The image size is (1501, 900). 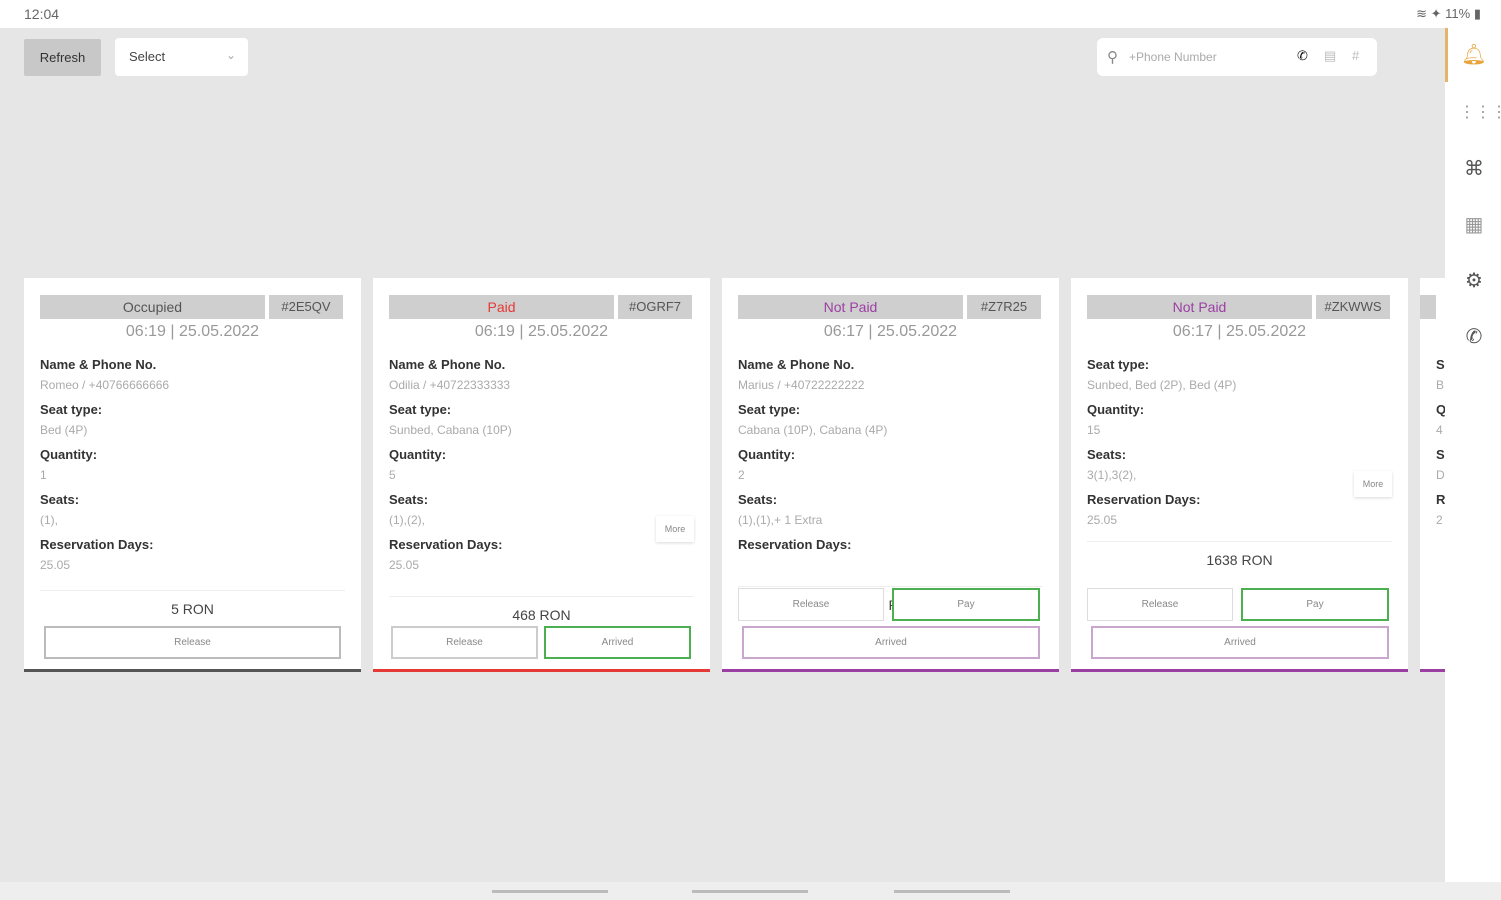 What do you see at coordinates (1094, 430) in the screenshot?
I see `field-value: 15` at bounding box center [1094, 430].